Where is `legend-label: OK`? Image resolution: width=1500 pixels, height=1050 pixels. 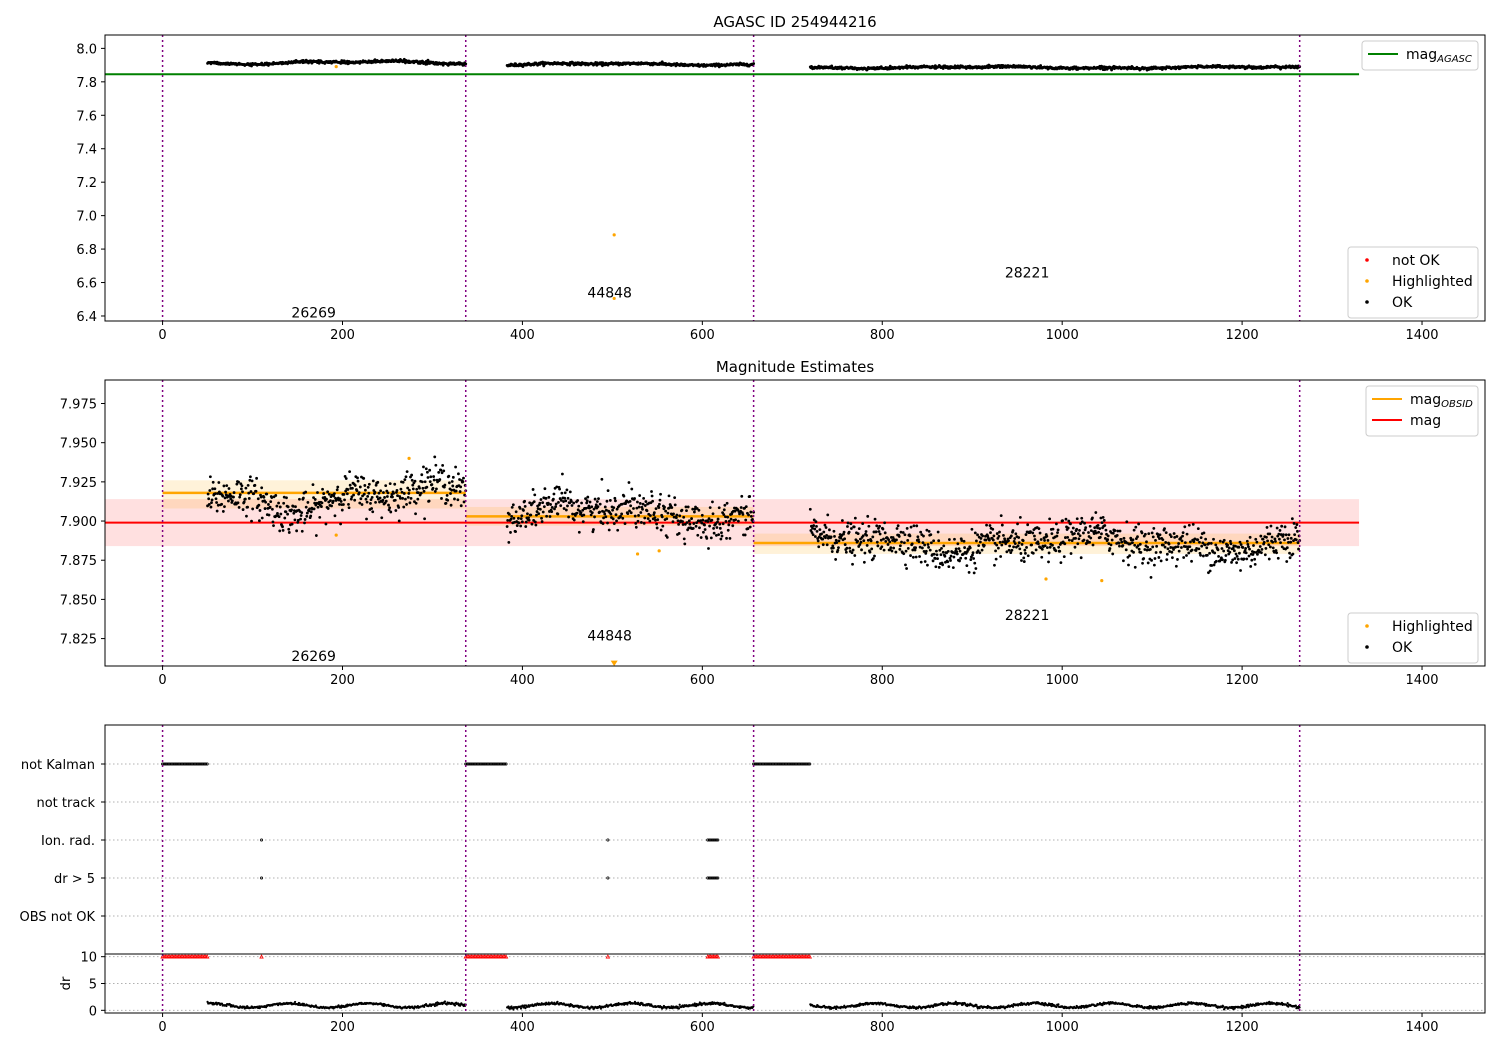 legend-label: OK is located at coordinates (1402, 303).